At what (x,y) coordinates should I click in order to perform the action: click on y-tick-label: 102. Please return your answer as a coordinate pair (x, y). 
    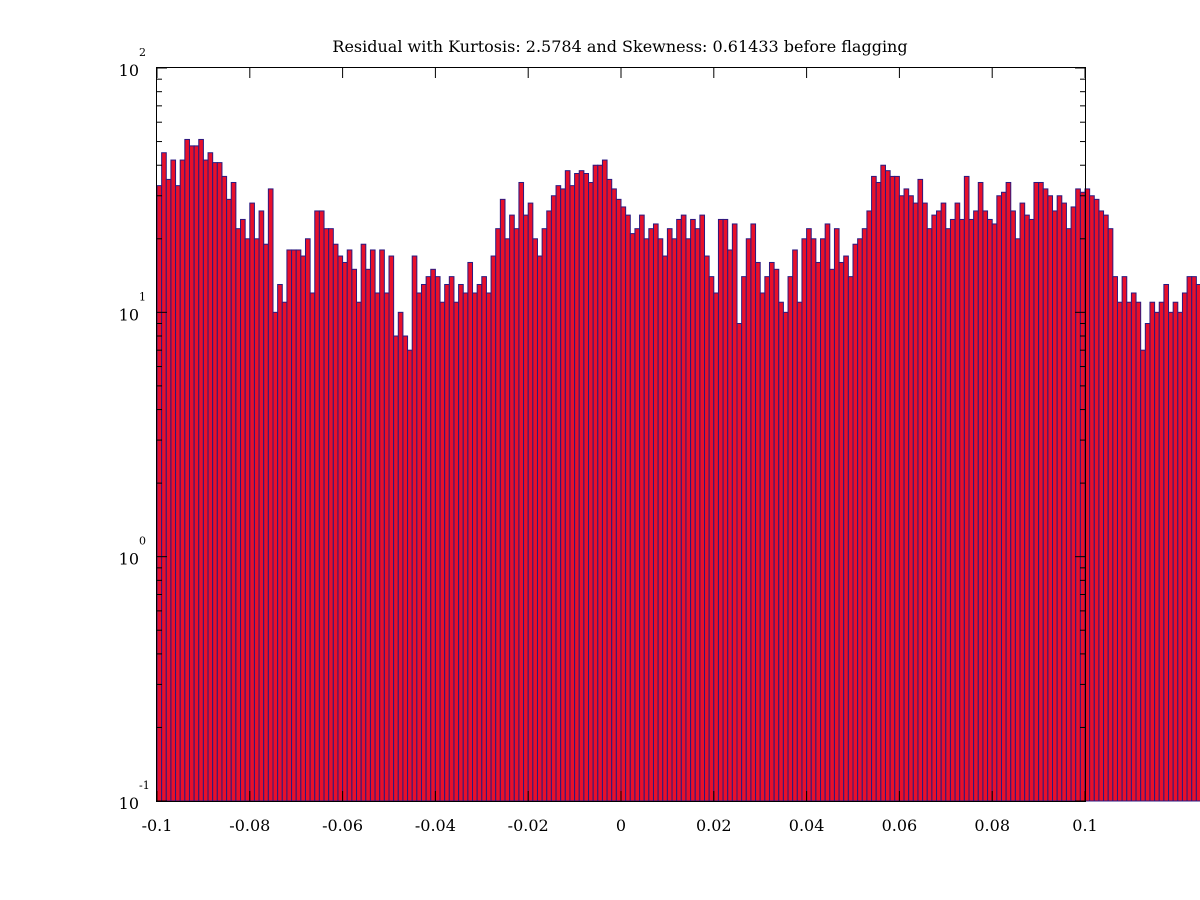
    Looking at the image, I should click on (132, 63).